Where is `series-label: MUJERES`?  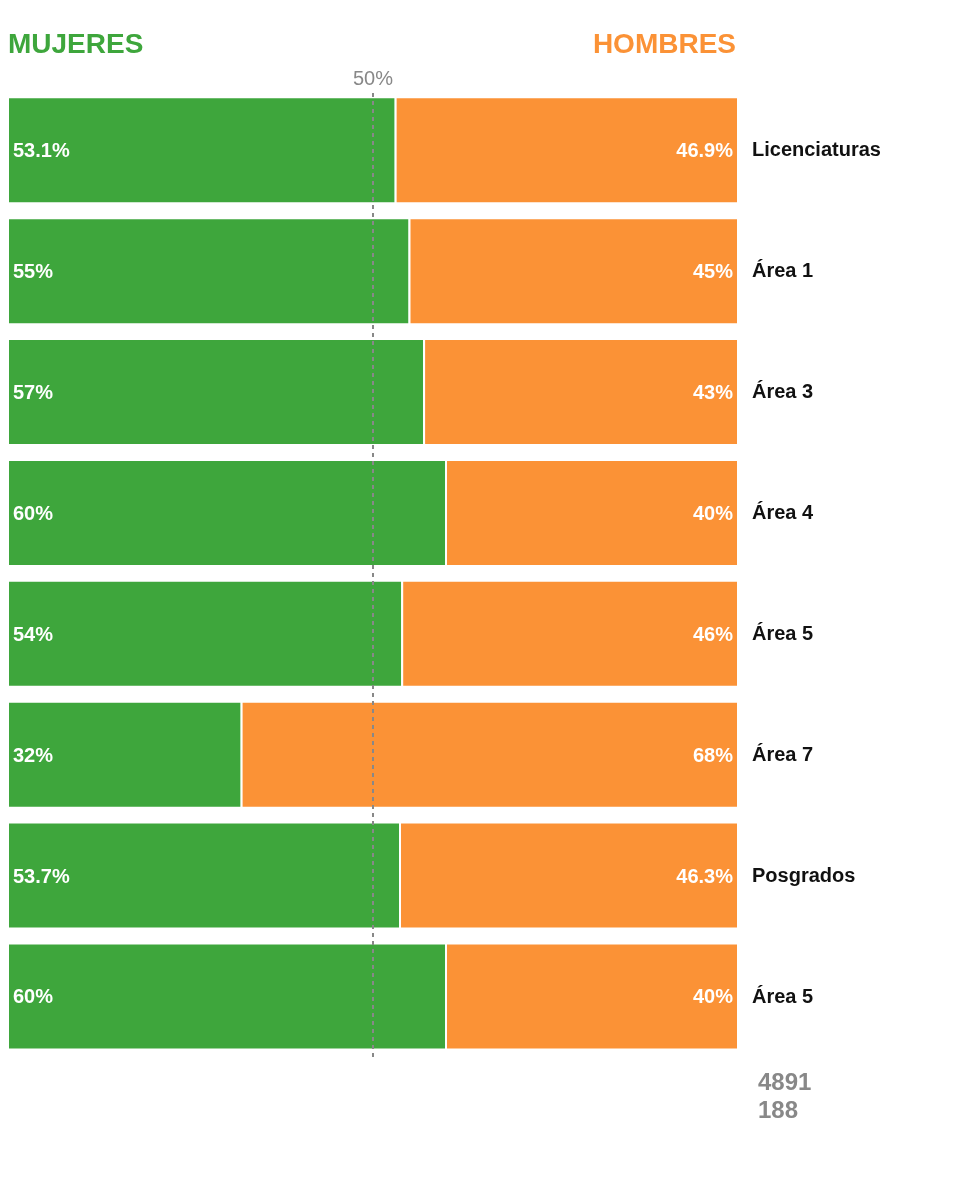 series-label: MUJERES is located at coordinates (76, 44).